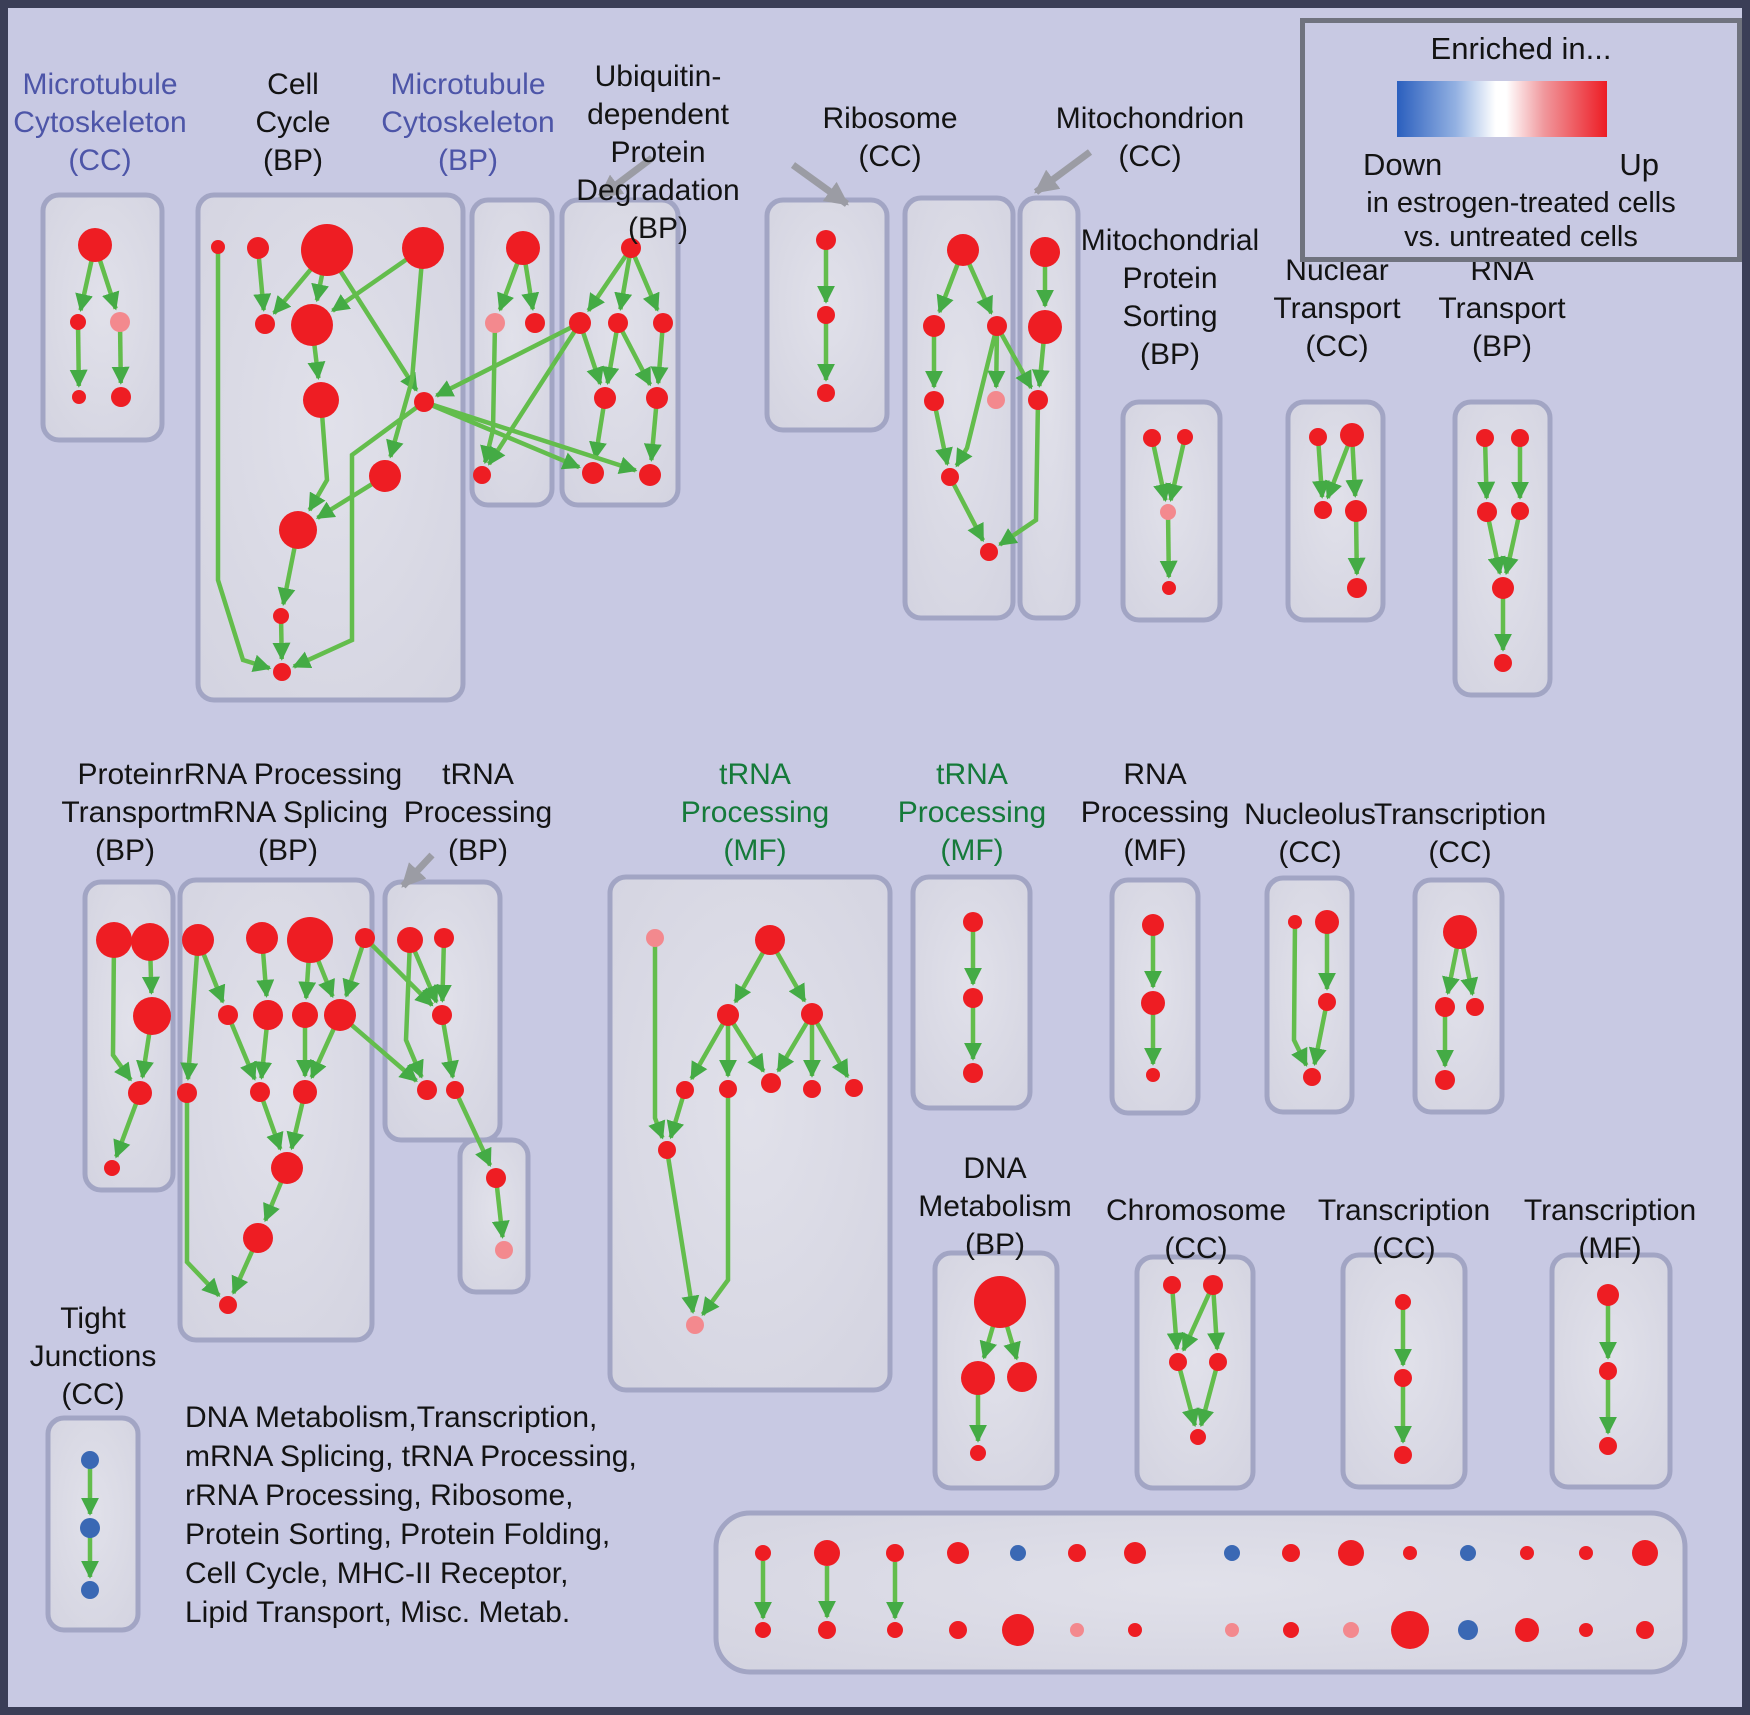 This screenshot has height=1715, width=1750. Describe the element at coordinates (1000, 1302) in the screenshot. I see `go-node-s1-red` at that location.